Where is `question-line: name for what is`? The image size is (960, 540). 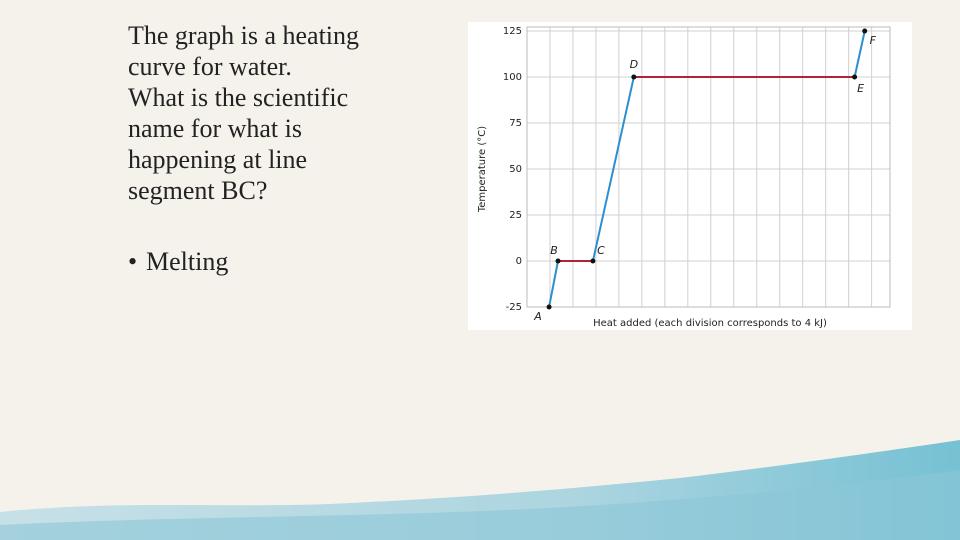
question-line: name for what is is located at coordinates (215, 128).